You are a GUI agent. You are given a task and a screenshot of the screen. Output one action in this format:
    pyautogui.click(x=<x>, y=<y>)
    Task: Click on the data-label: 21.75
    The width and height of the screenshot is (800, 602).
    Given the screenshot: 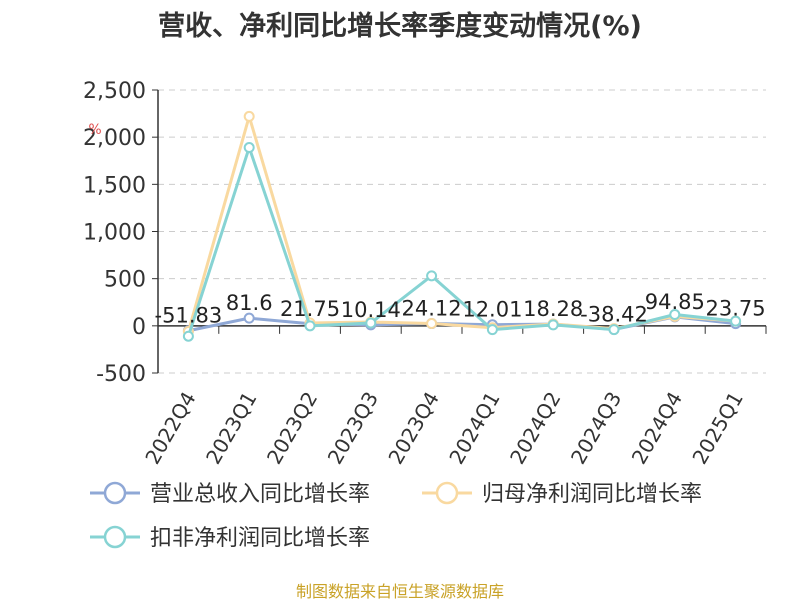 What is the action you would take?
    pyautogui.click(x=310, y=309)
    